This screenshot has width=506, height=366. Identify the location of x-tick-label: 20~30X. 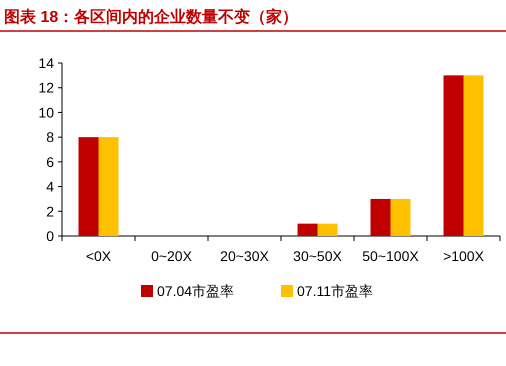
(245, 256).